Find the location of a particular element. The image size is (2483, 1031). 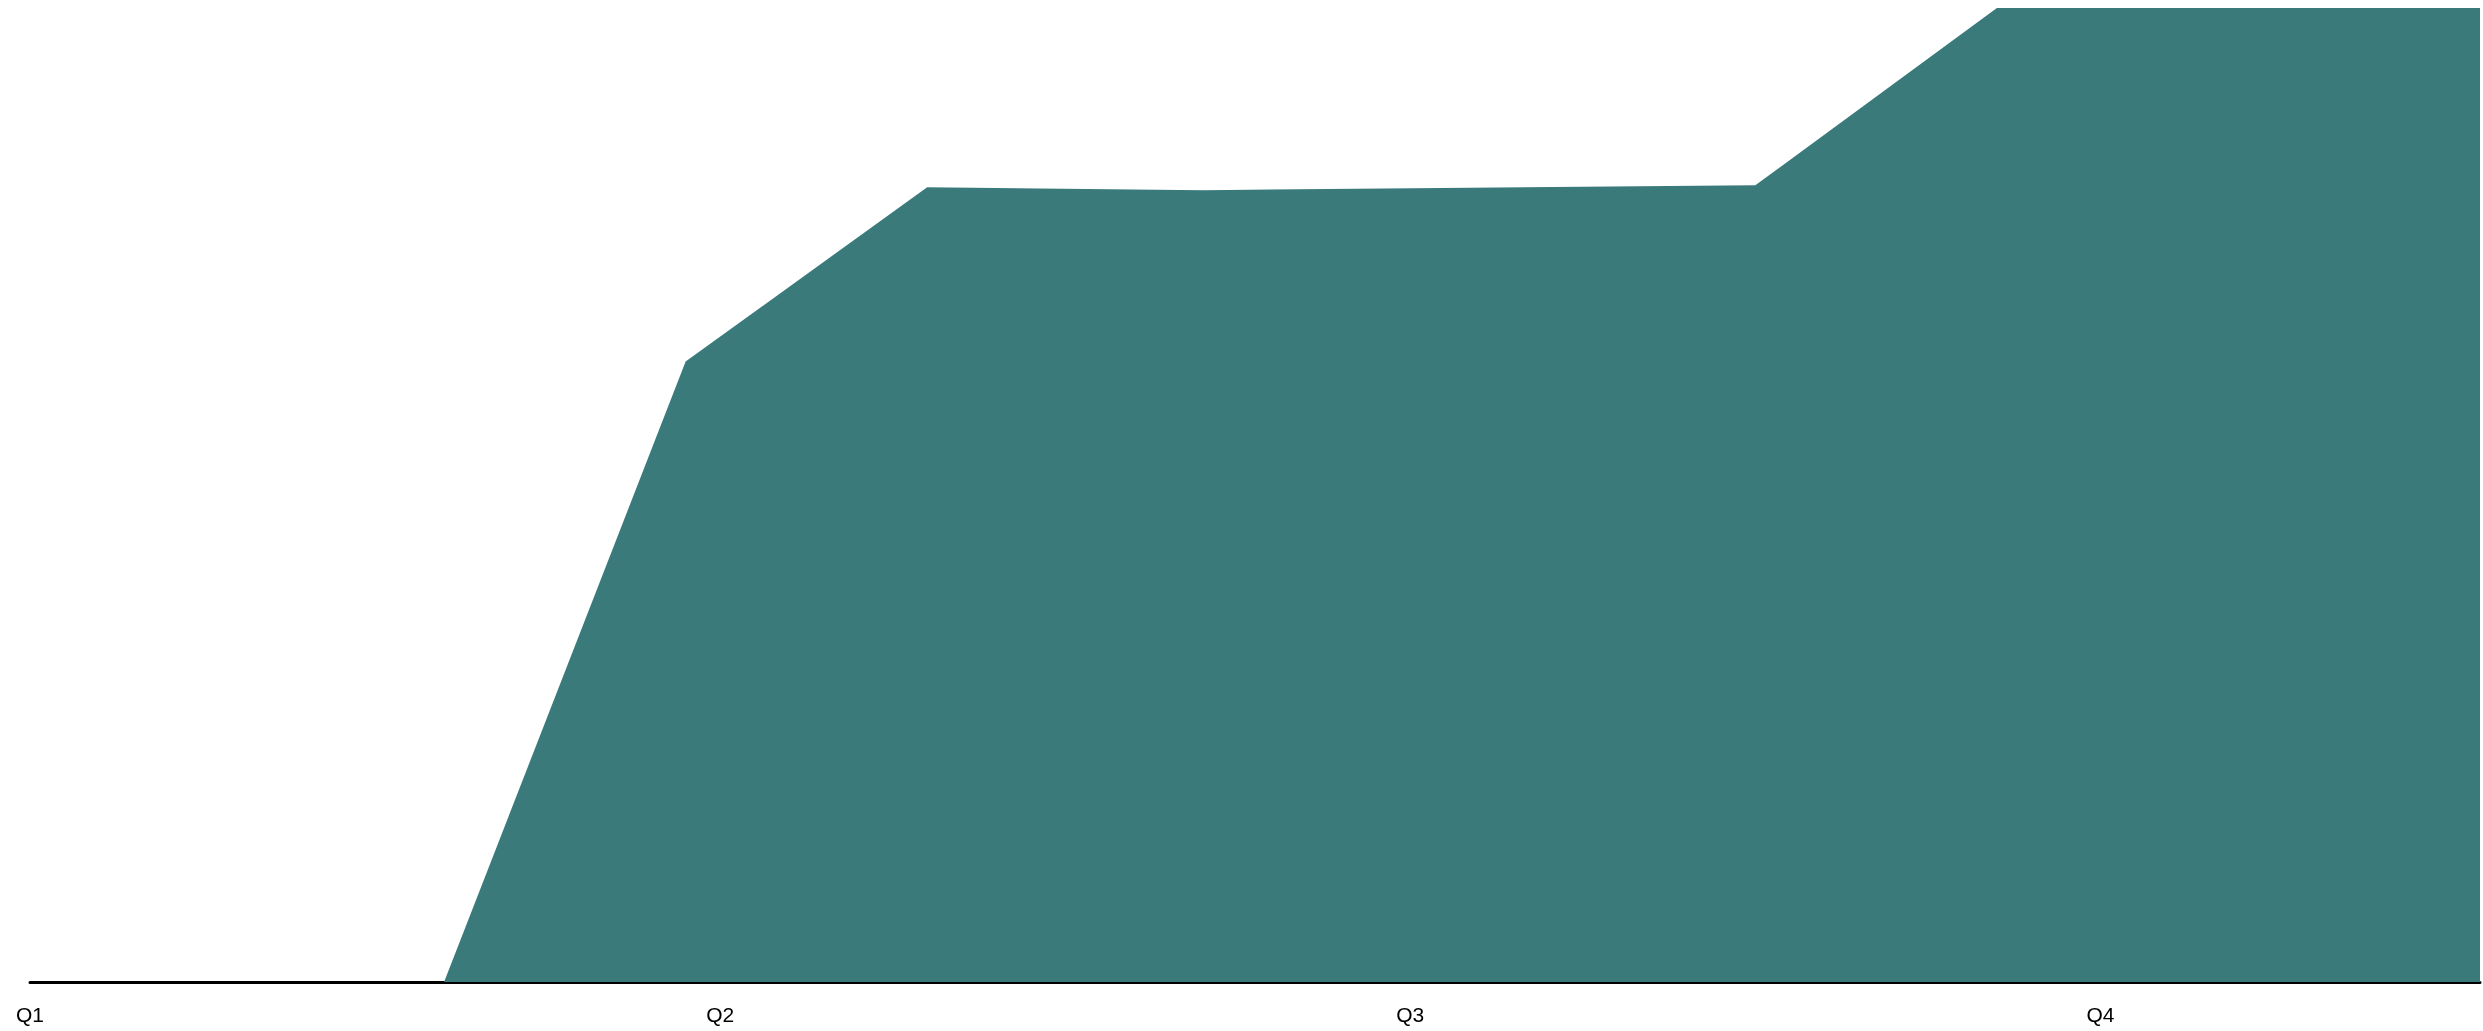

x-tick-label: Q3 is located at coordinates (1410, 1014).